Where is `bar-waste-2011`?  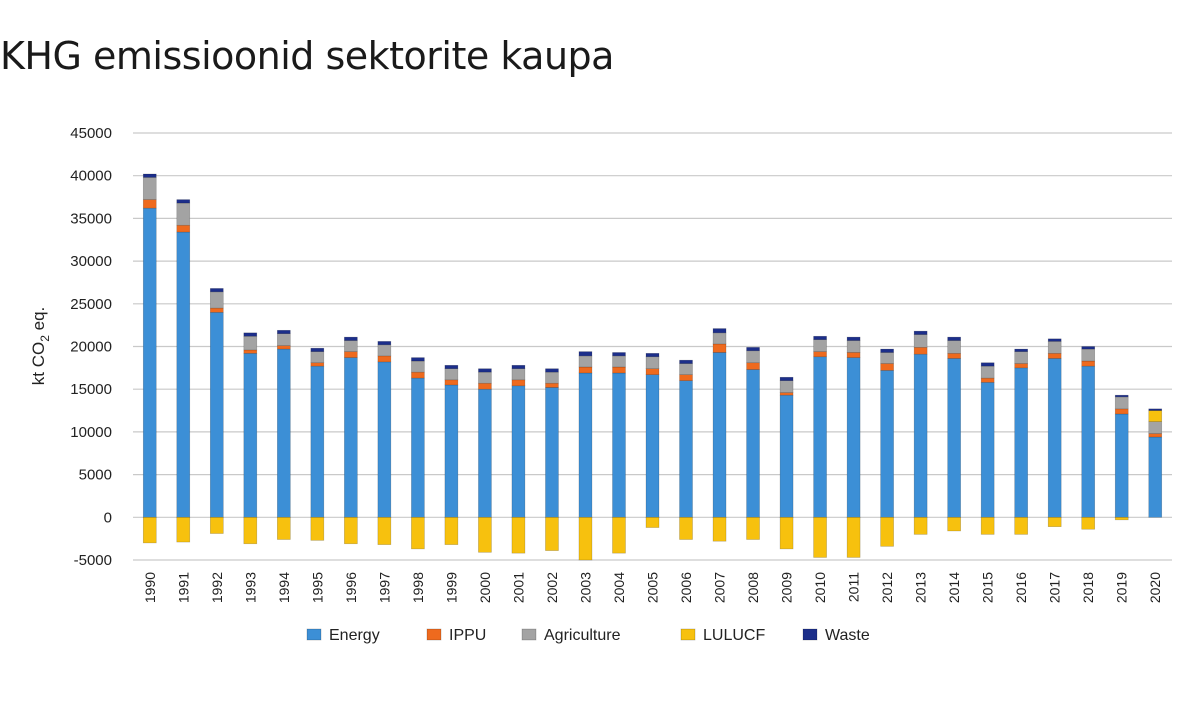 bar-waste-2011 is located at coordinates (853, 338).